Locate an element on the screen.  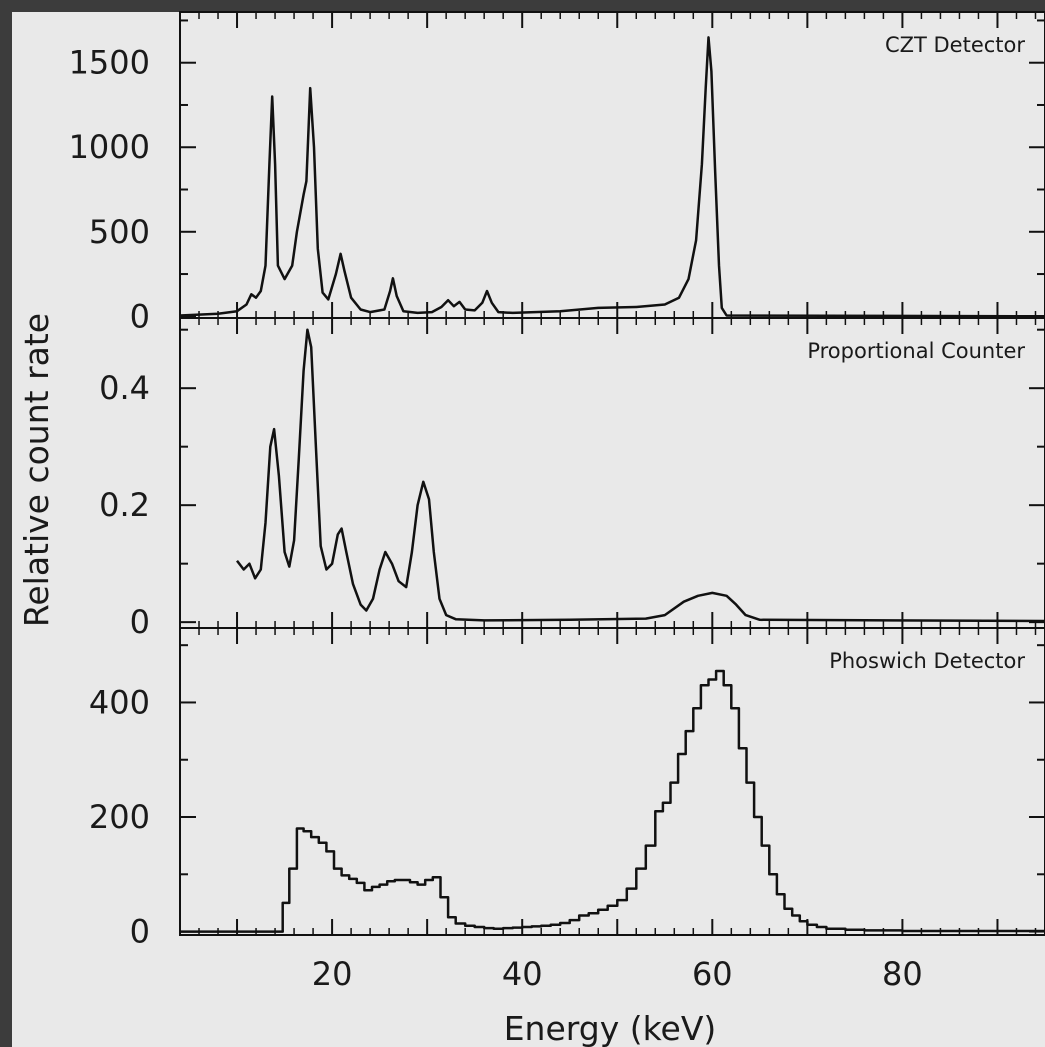
y-tick-label: 1500 is located at coordinates (109, 63).